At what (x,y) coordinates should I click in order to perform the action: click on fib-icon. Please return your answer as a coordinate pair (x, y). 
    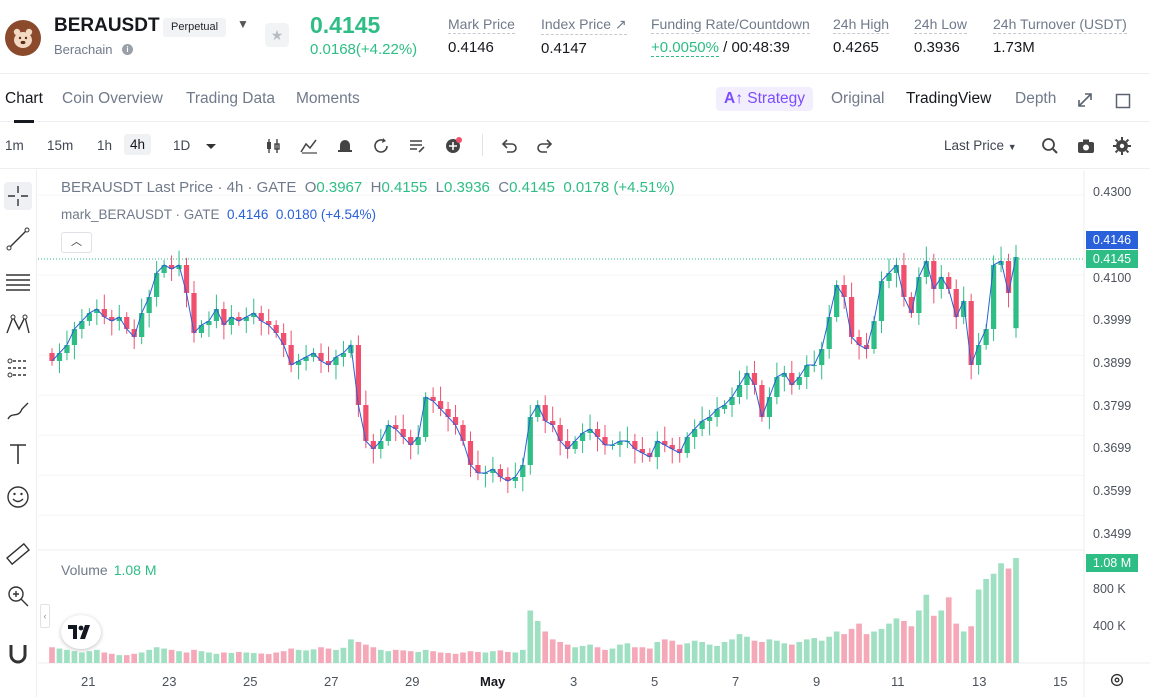
    Looking at the image, I should click on (18, 282).